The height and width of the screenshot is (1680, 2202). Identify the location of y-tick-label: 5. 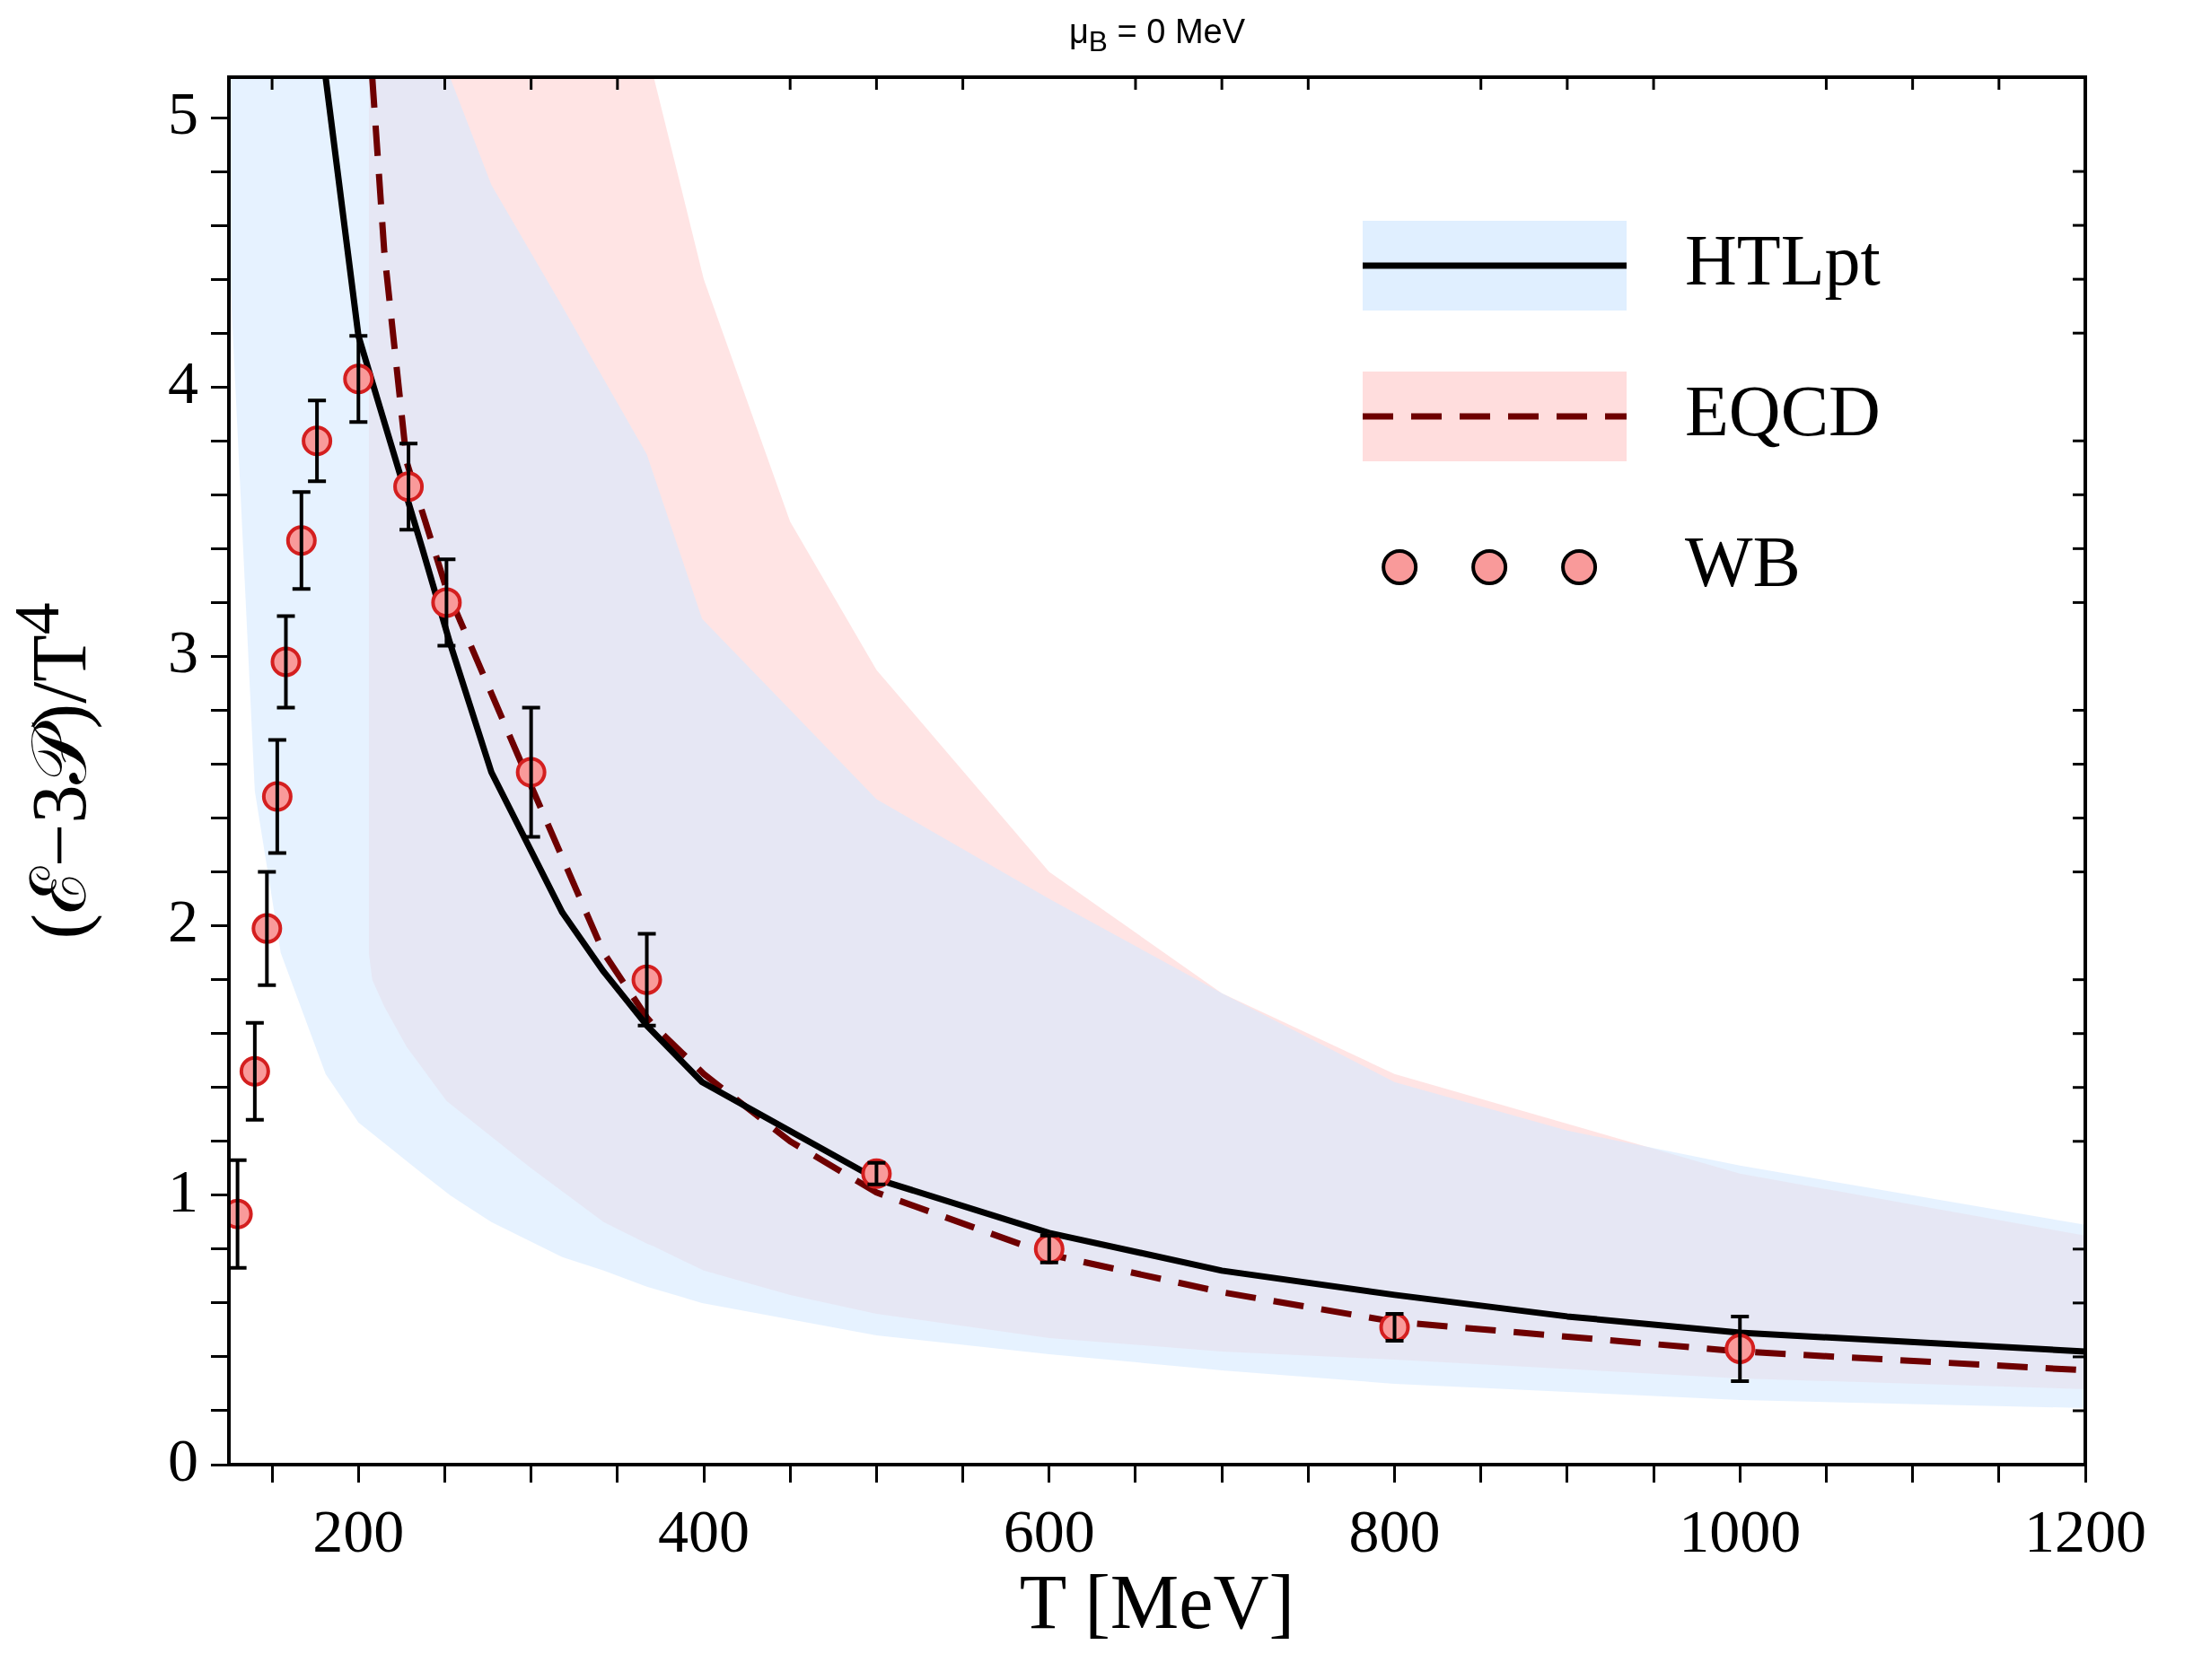
(183, 113).